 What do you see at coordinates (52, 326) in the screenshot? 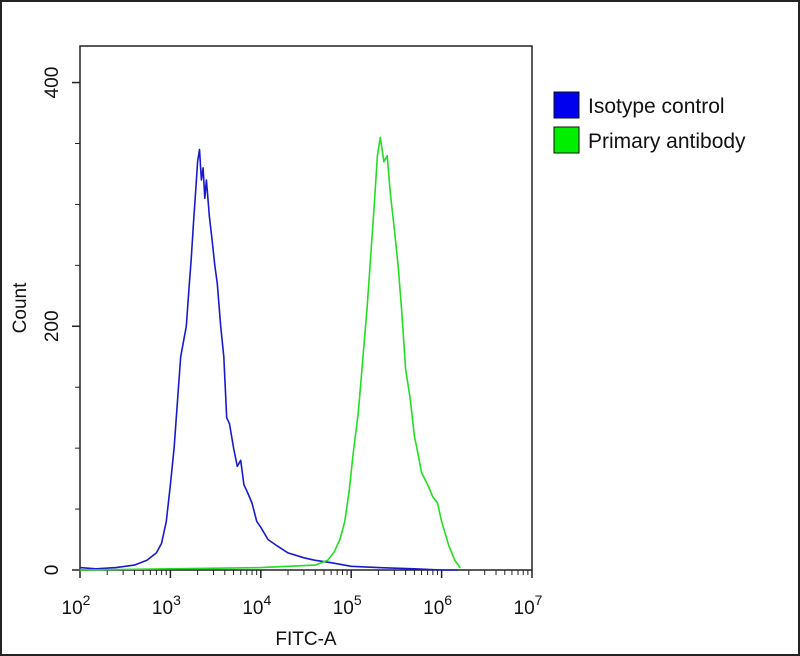
I see `y-tick-label: 200` at bounding box center [52, 326].